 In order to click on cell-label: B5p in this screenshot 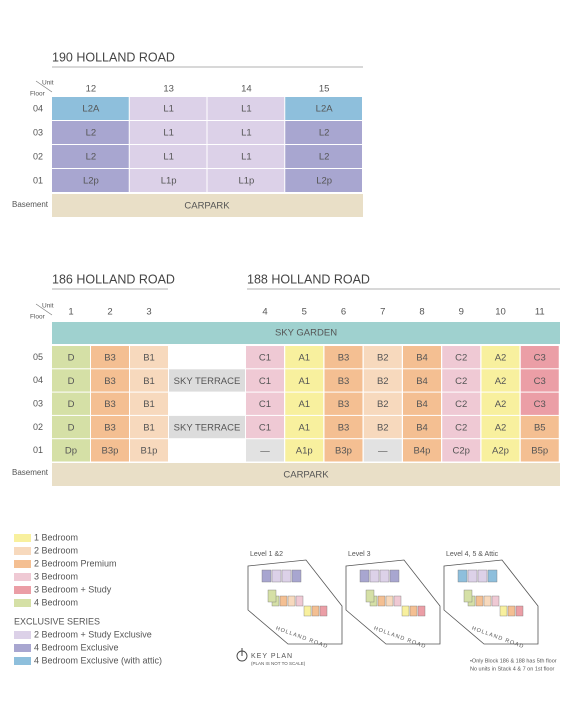, I will do `click(539, 451)`.